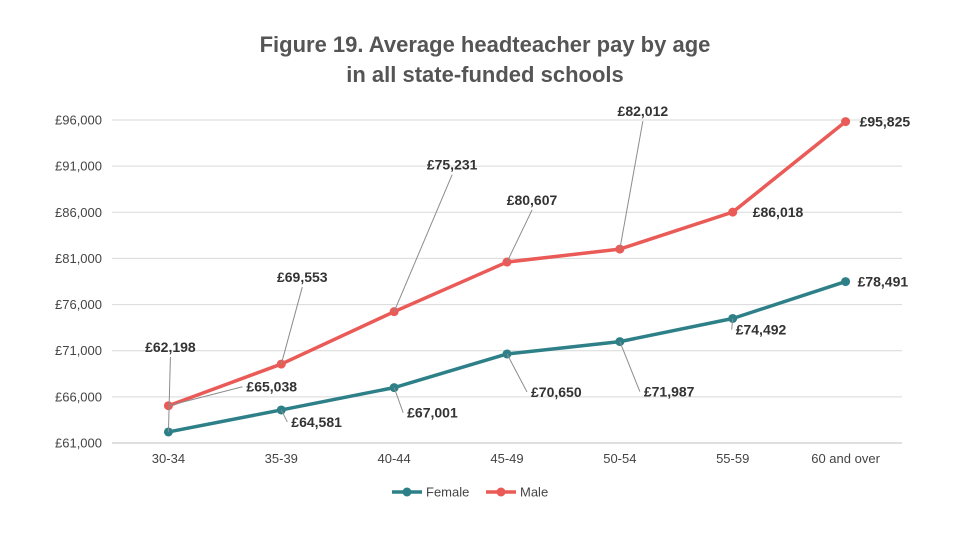 This screenshot has width=970, height=540. What do you see at coordinates (643, 111) in the screenshot?
I see `data-label-male: £82,012` at bounding box center [643, 111].